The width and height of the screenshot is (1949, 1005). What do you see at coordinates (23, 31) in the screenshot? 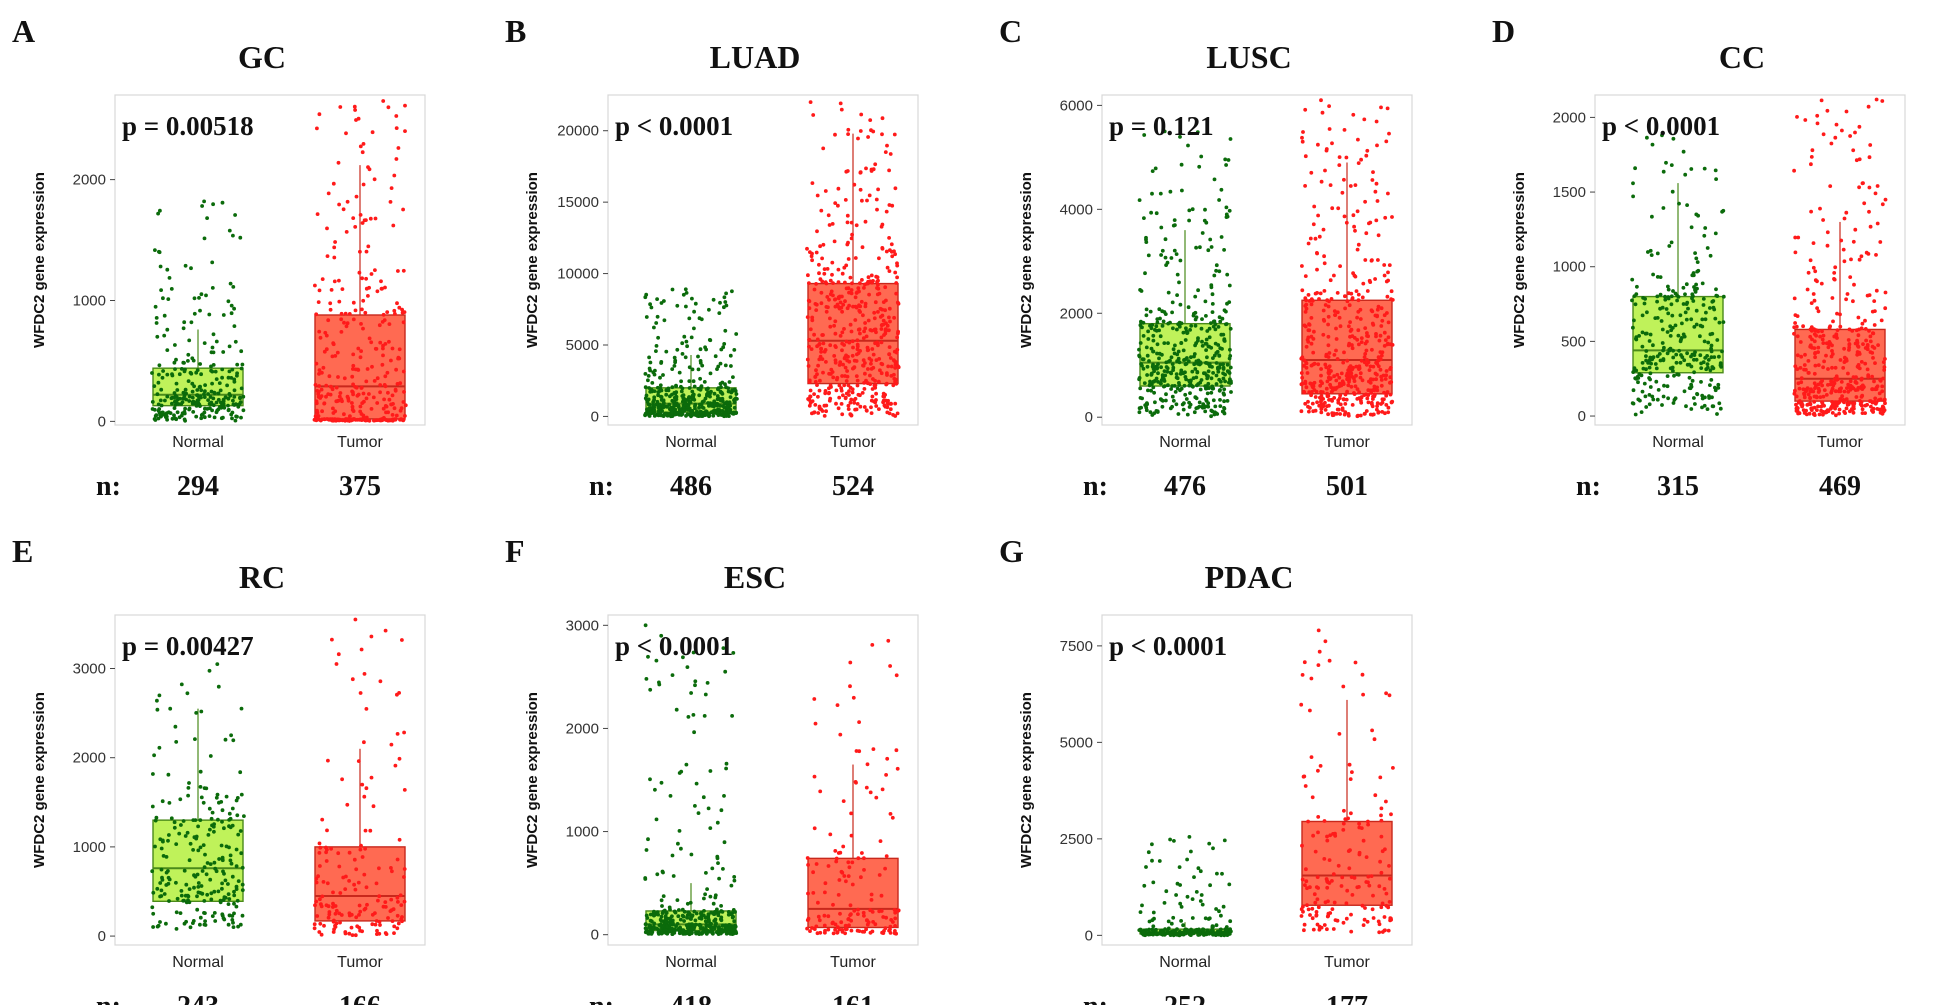
I see `panel-letter: A` at bounding box center [23, 31].